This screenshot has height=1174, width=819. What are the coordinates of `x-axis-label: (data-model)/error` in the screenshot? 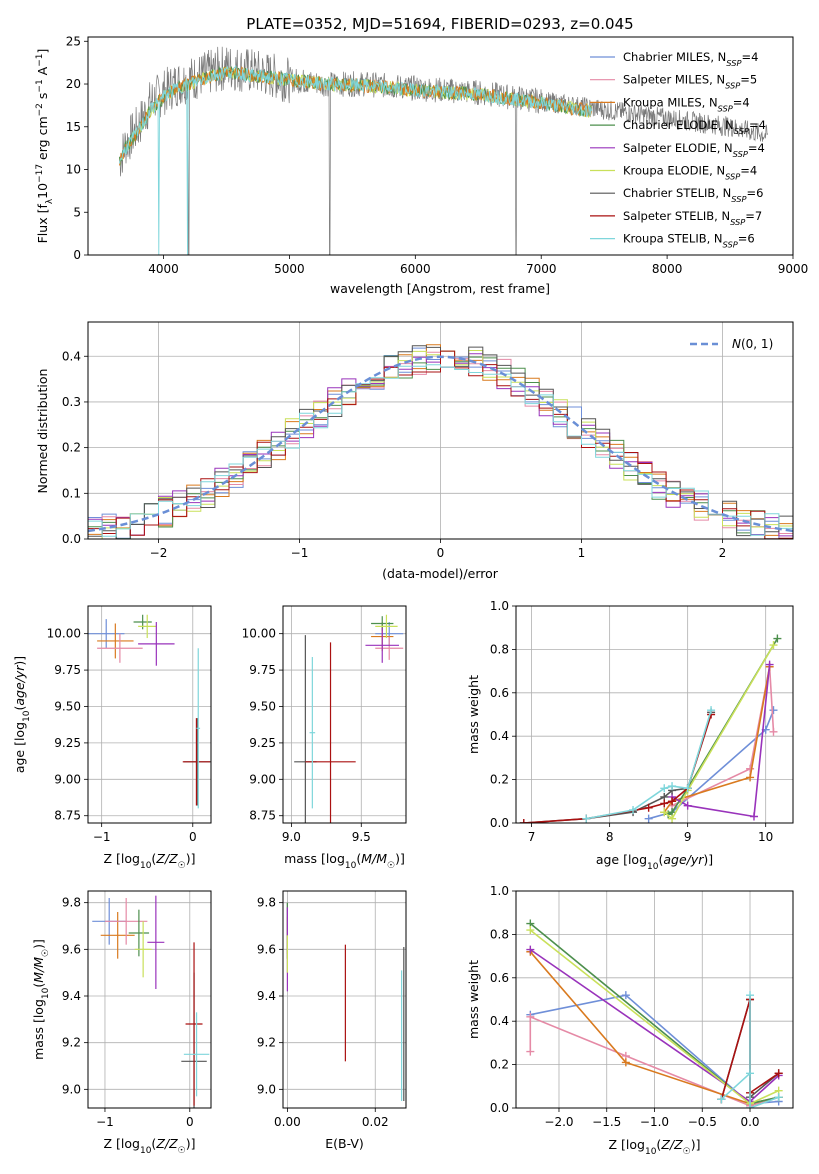 It's located at (440, 573).